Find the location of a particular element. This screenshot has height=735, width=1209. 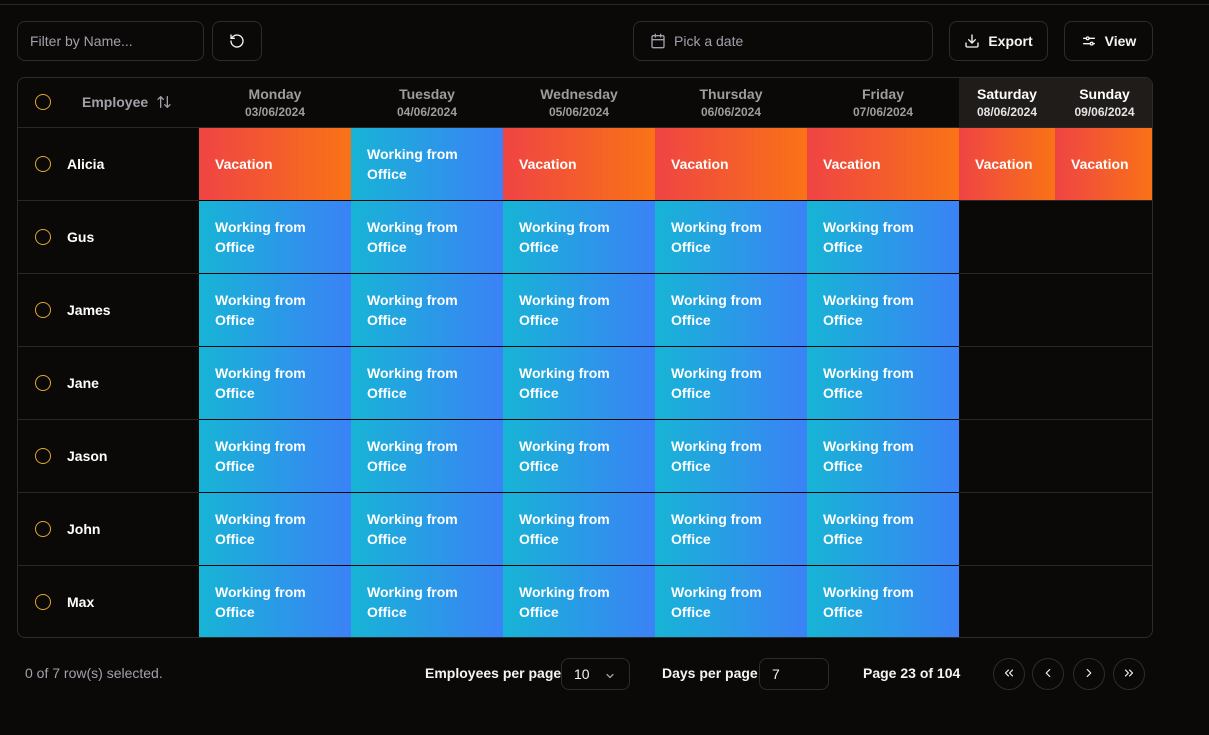

select-all-checkbox is located at coordinates (43, 102).